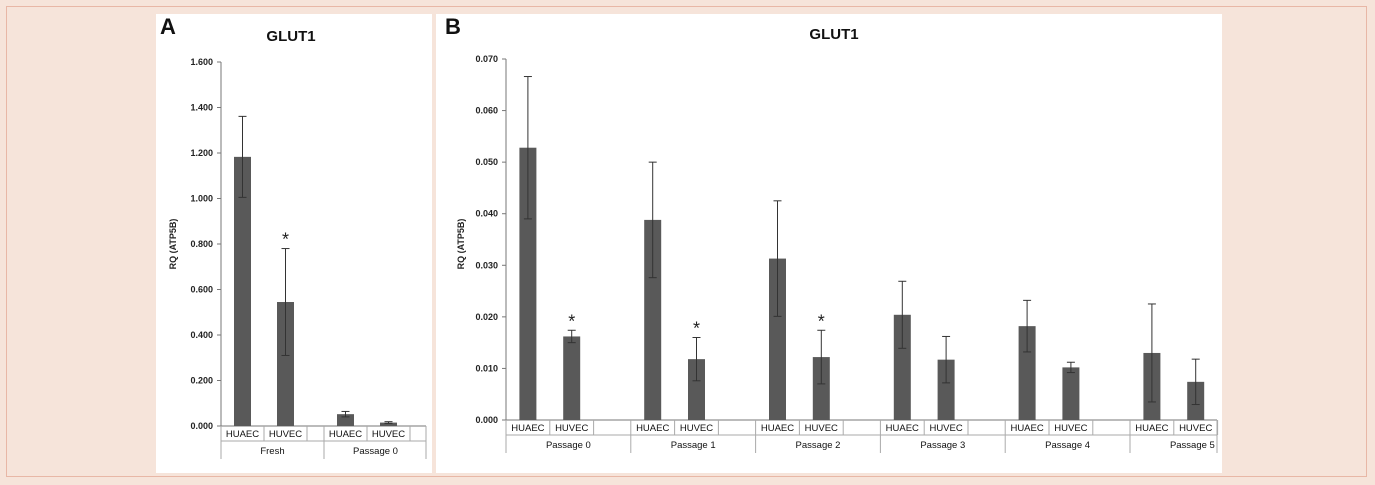 This screenshot has height=485, width=1375. I want to click on x-group-label: Passage 1, so click(693, 445).